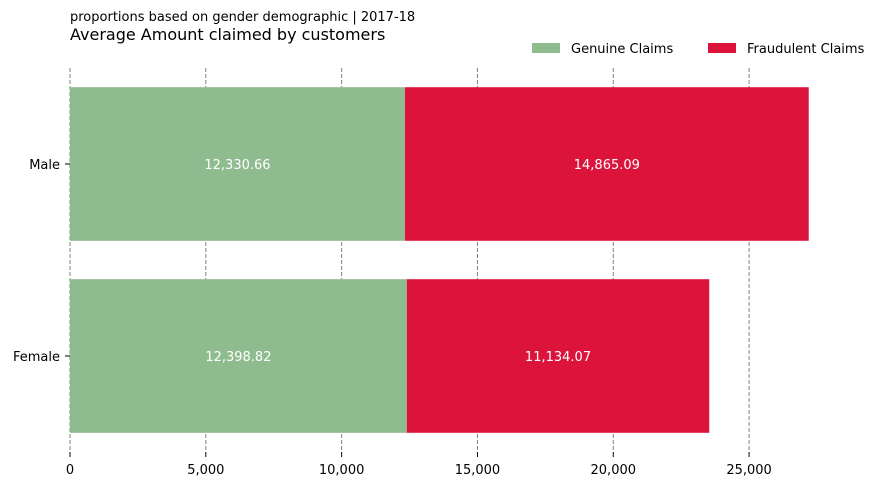 The image size is (887, 487). I want to click on x-tick-label: 10,000, so click(342, 470).